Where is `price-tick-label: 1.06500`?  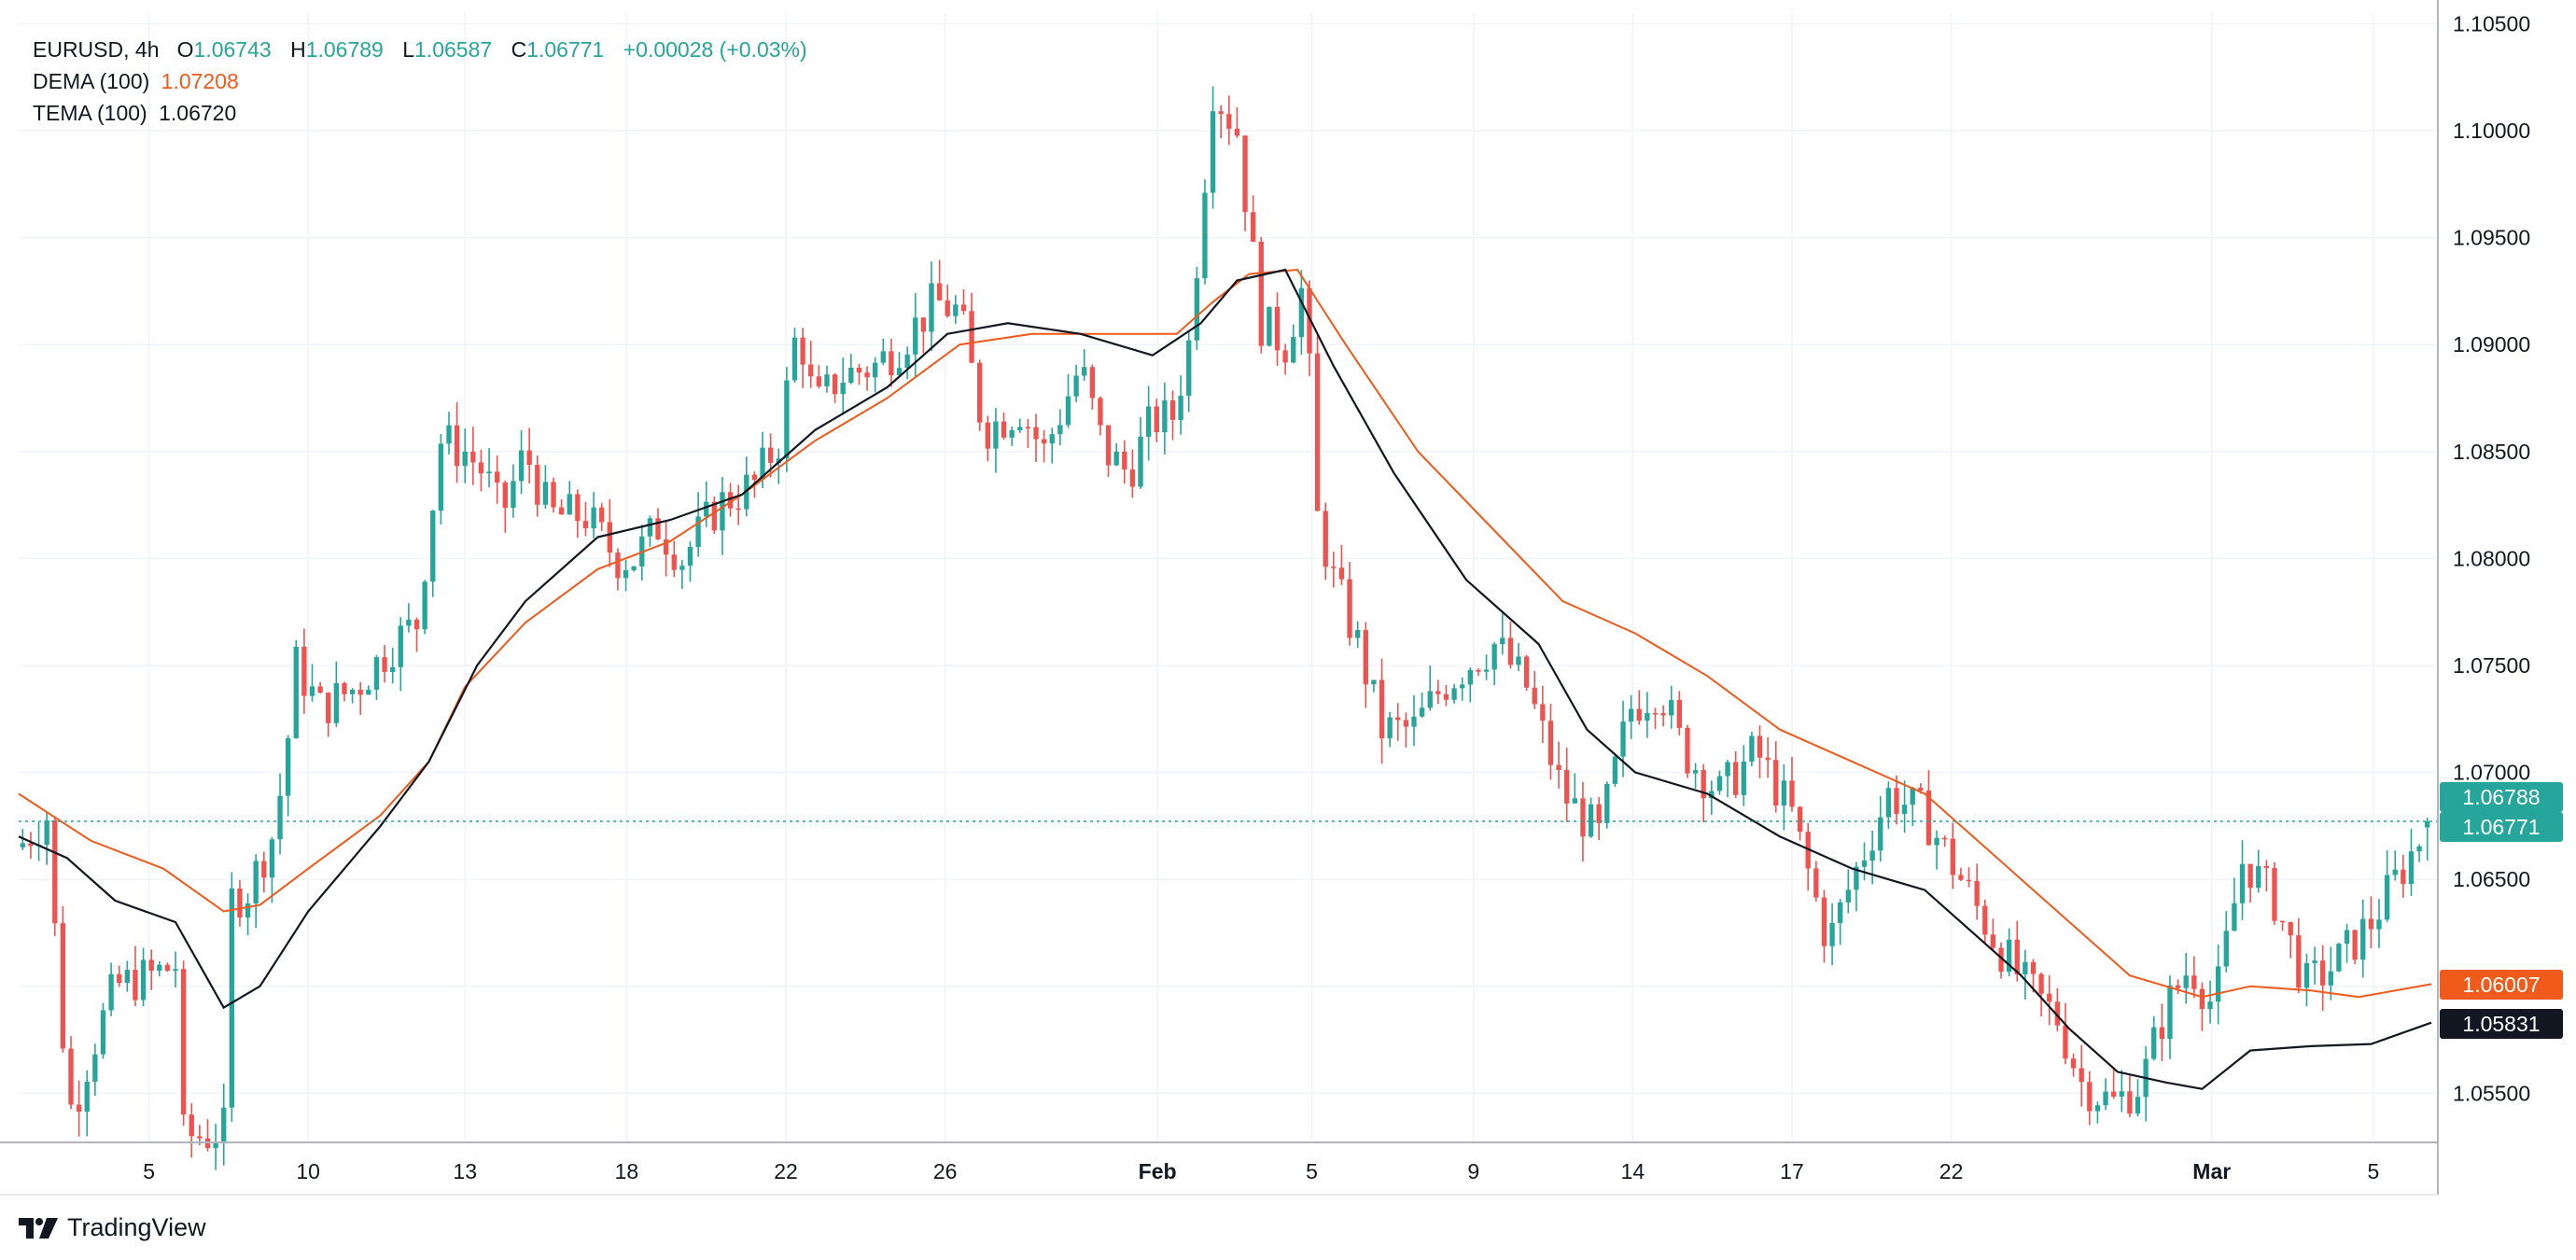 price-tick-label: 1.06500 is located at coordinates (2491, 879).